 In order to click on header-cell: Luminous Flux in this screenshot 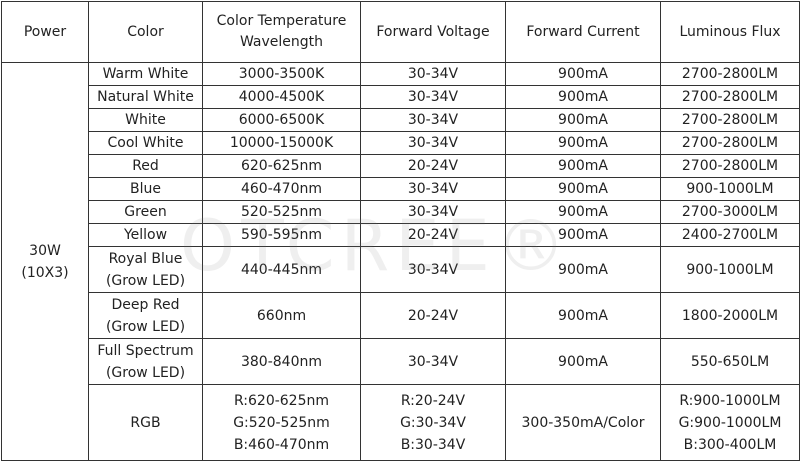, I will do `click(730, 32)`.